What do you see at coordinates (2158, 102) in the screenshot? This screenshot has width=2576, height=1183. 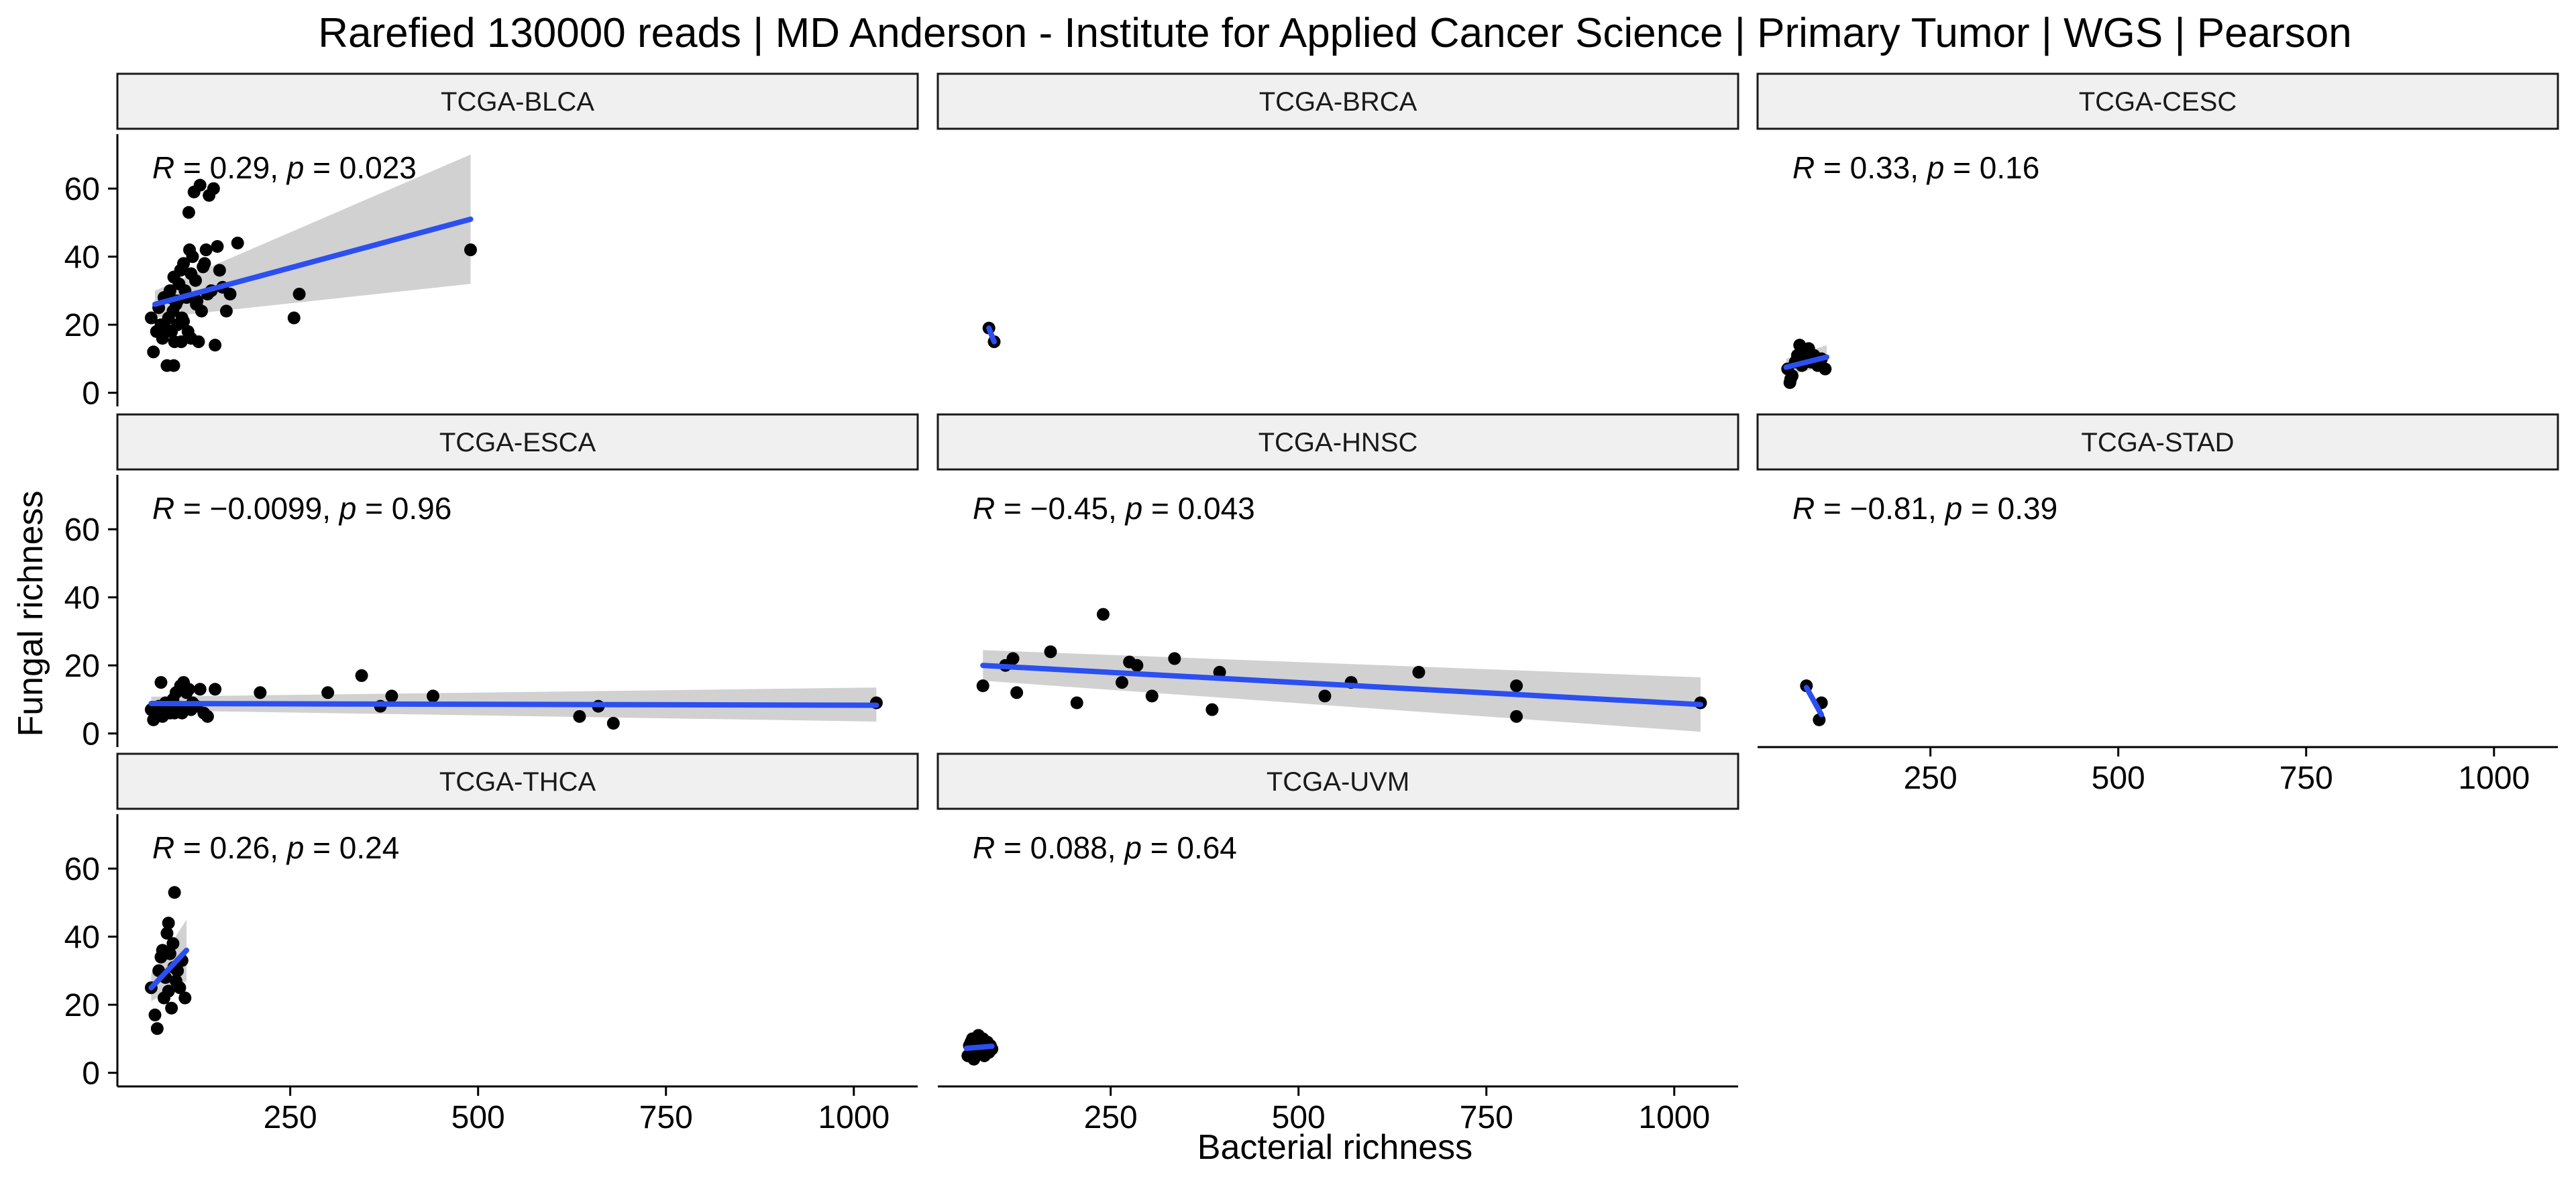 I see `facet-strip-label: TCGA-CESC` at bounding box center [2158, 102].